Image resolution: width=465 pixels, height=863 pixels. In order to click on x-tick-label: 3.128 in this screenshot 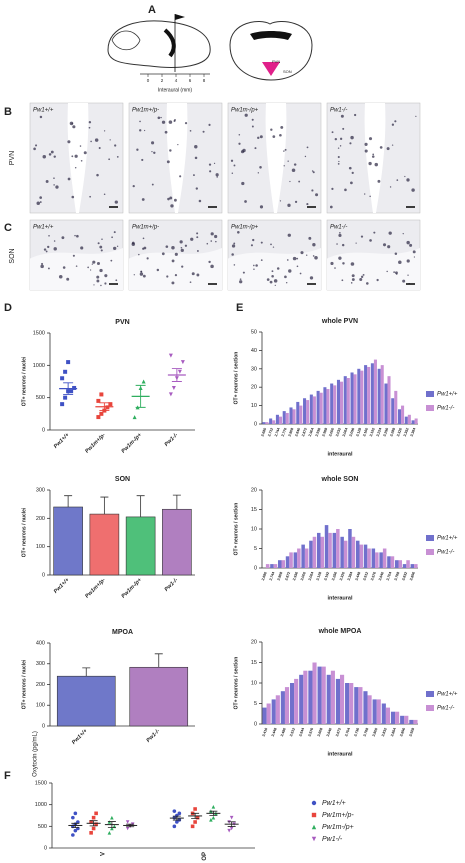, I will do `click(358, 432)`.